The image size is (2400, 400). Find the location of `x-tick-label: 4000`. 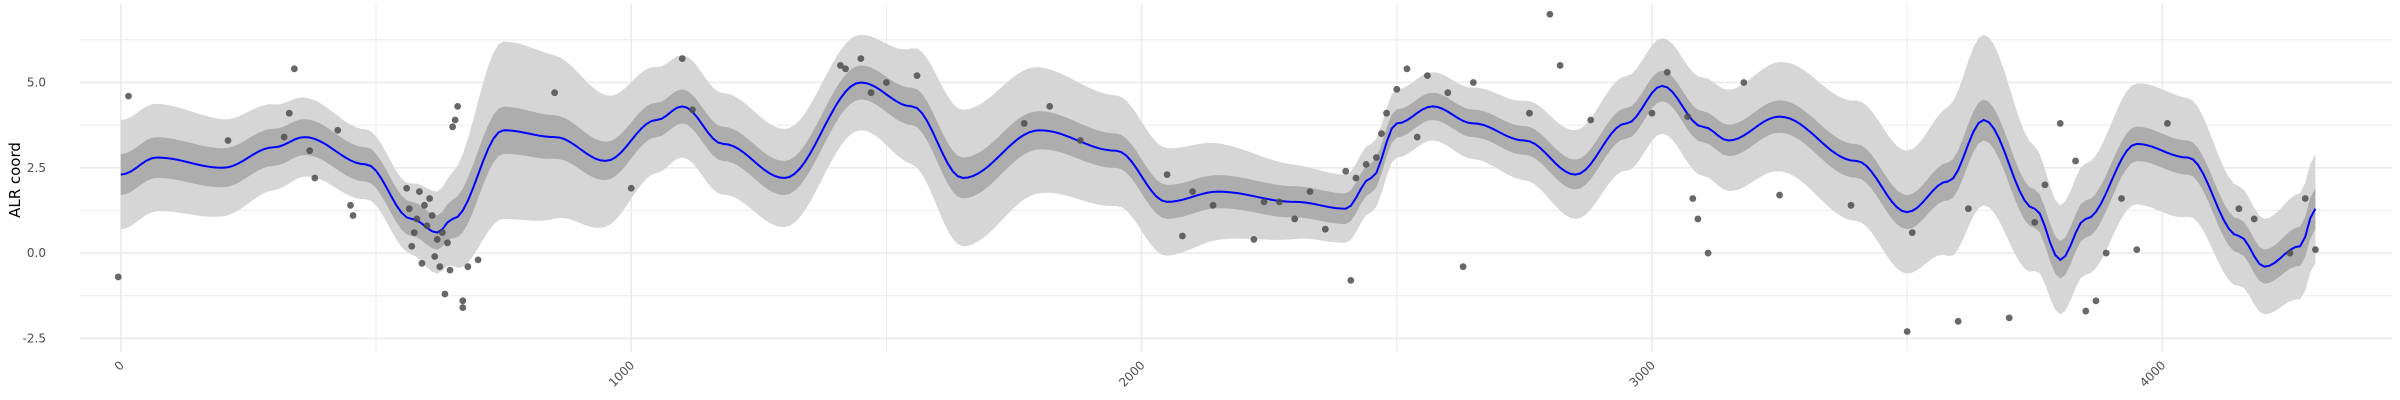

x-tick-label: 4000 is located at coordinates (2152, 373).